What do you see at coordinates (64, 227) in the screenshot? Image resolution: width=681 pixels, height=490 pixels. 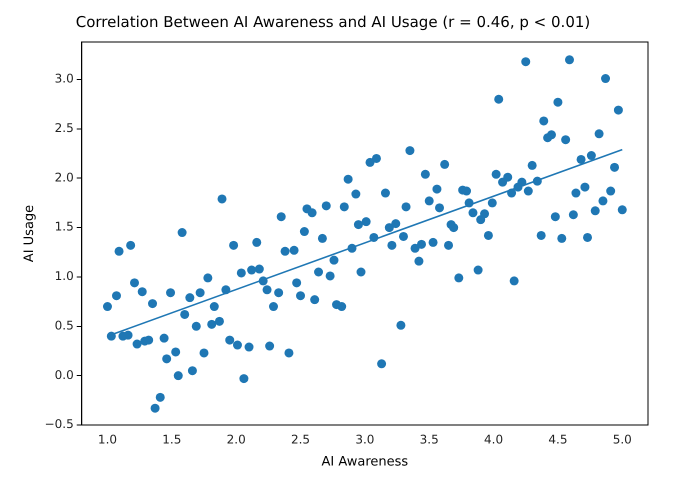 I see `y-tick-label: 1.5` at bounding box center [64, 227].